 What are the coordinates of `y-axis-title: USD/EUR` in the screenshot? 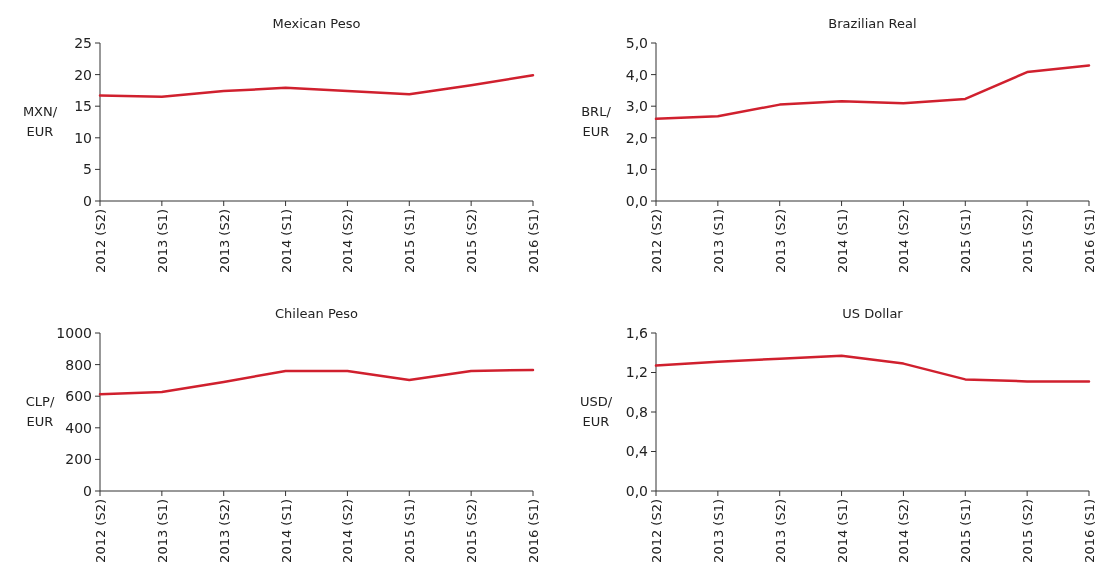 It's located at (596, 411).